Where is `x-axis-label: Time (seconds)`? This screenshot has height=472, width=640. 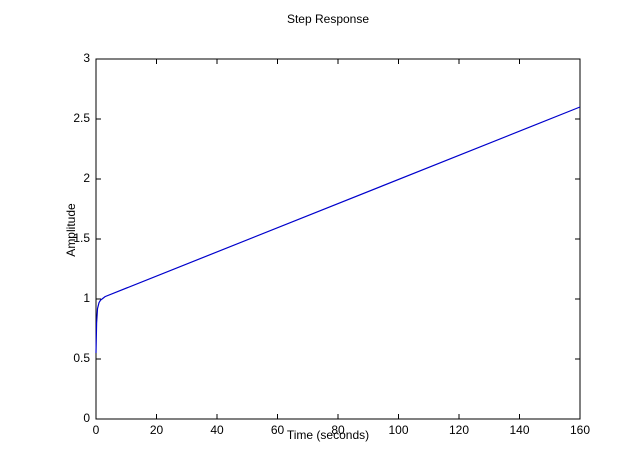
x-axis-label: Time (seconds) is located at coordinates (328, 435).